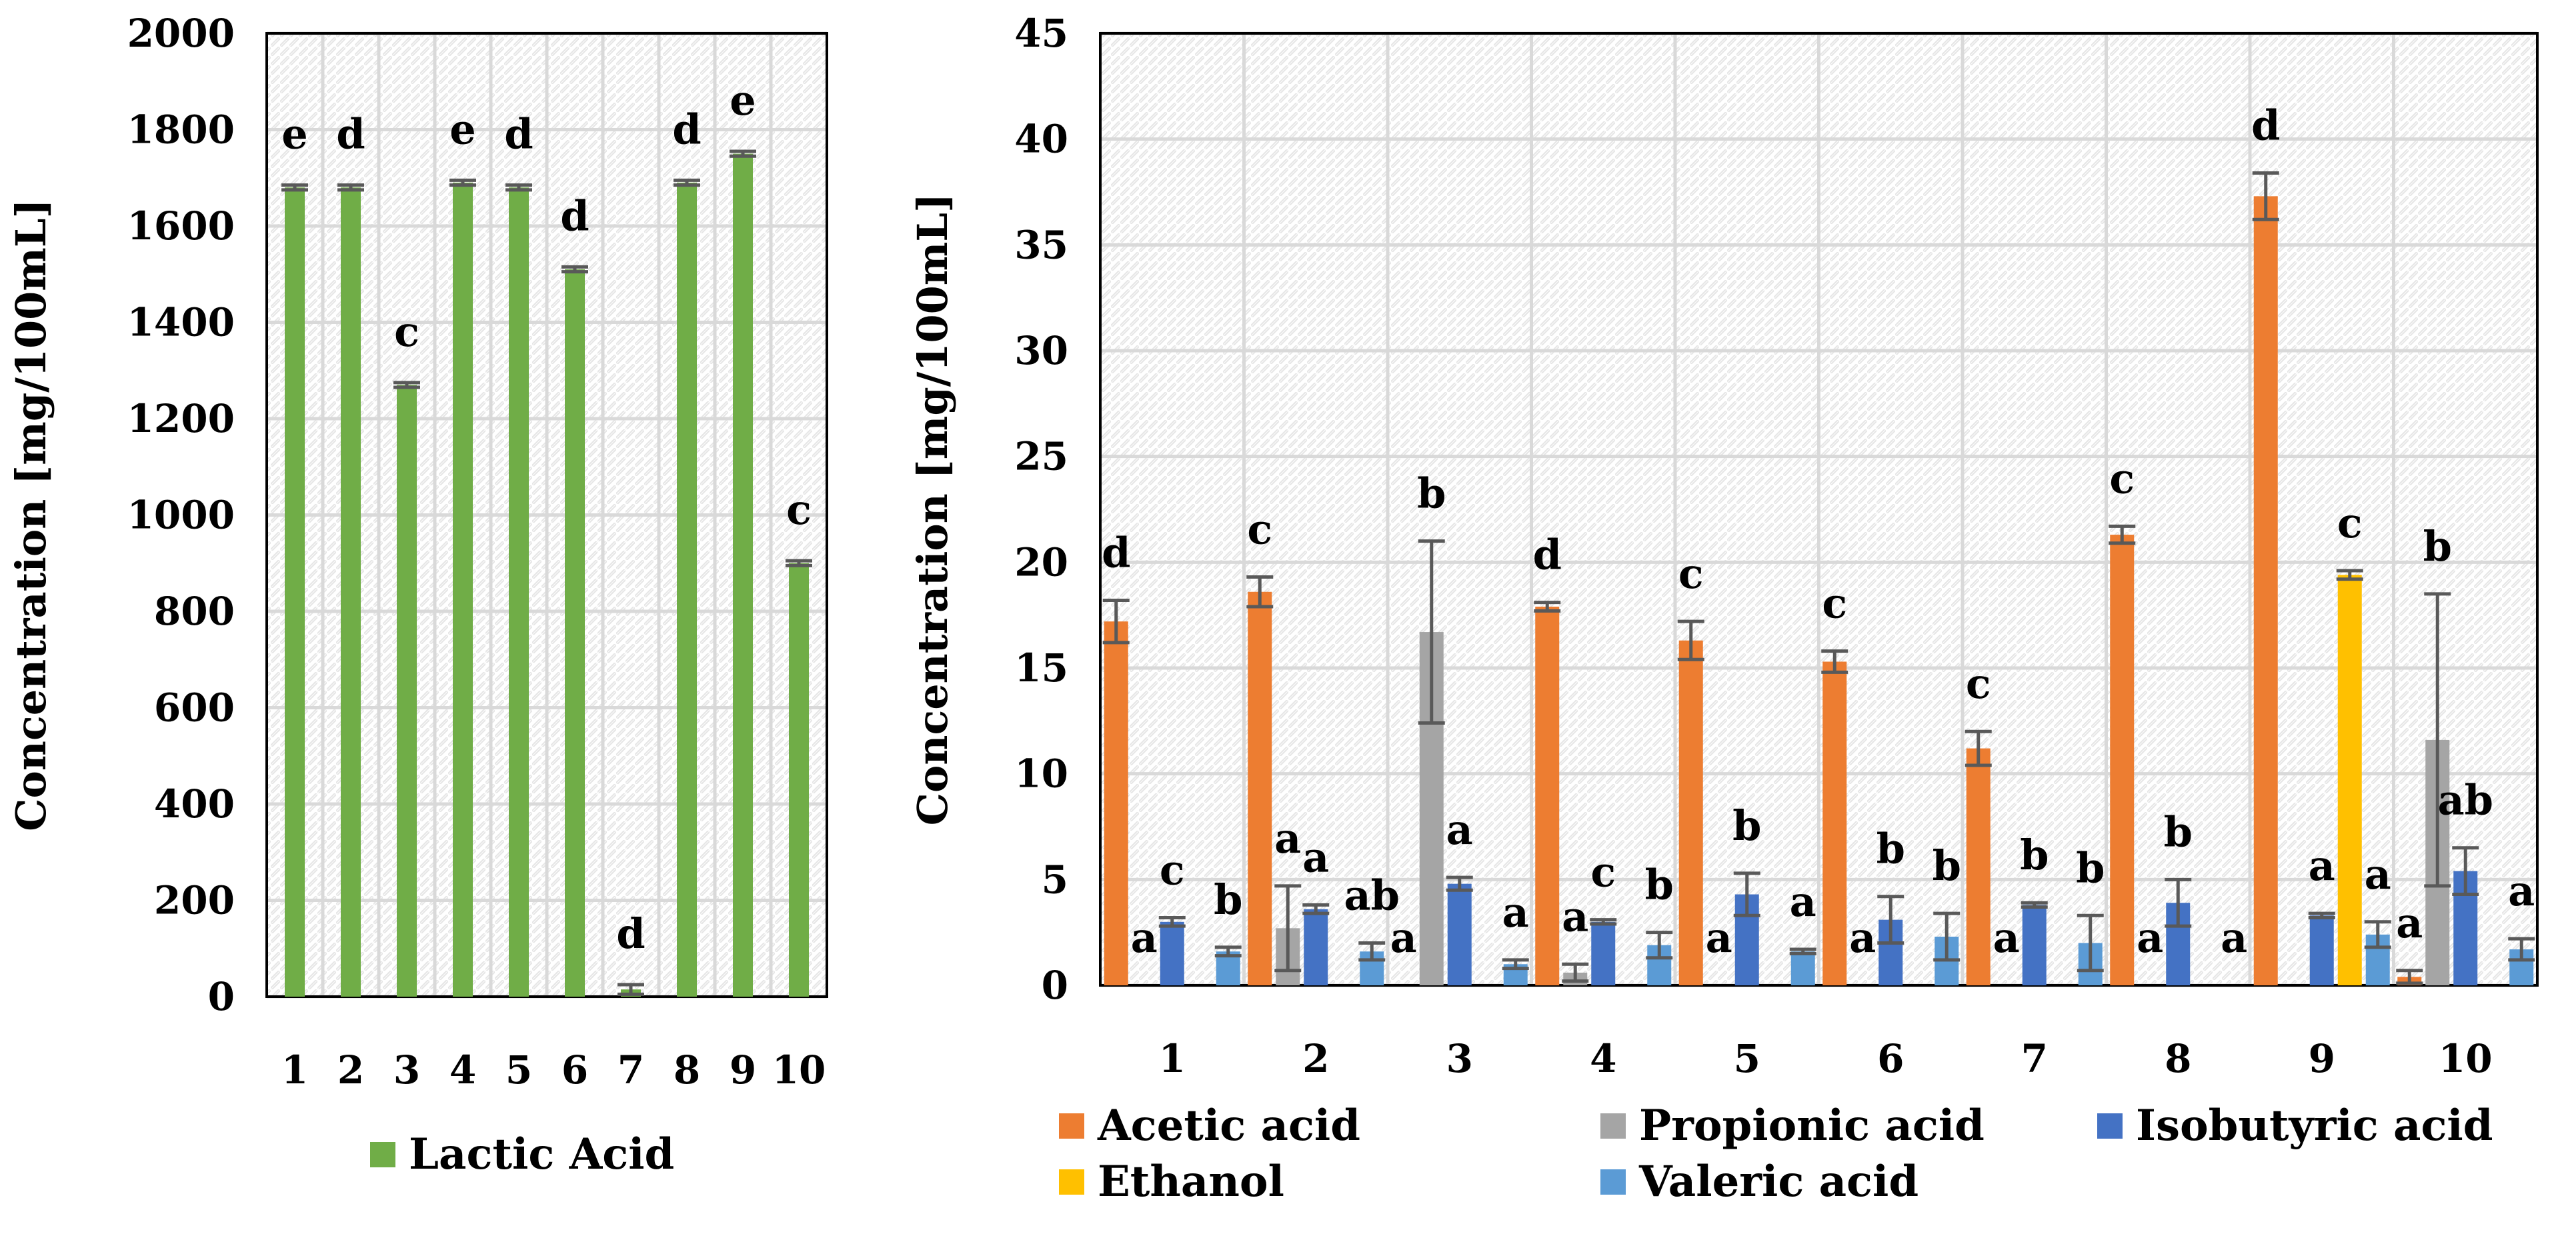  I want to click on legend-label: Isobutyric acid, so click(2314, 1126).